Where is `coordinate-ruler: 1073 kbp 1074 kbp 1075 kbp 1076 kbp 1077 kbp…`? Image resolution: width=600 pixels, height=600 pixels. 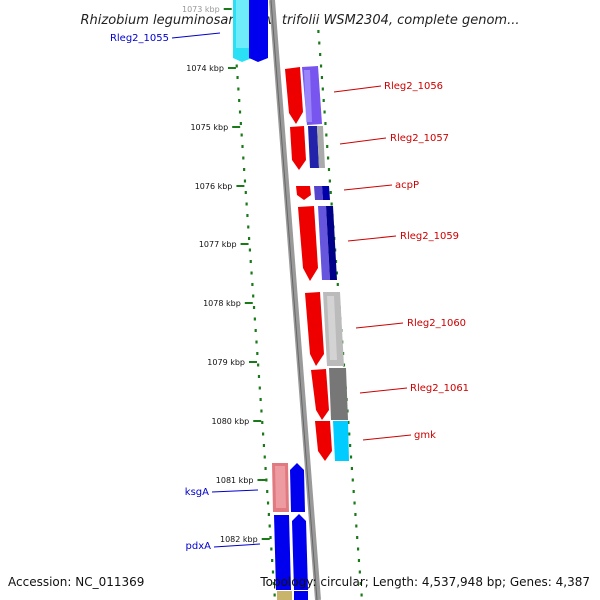
coordinate-ruler: 1073 kbp 1074 kbp 1075 kbp 1076 kbp 1077 kbp… is located at coordinates (226, 274).